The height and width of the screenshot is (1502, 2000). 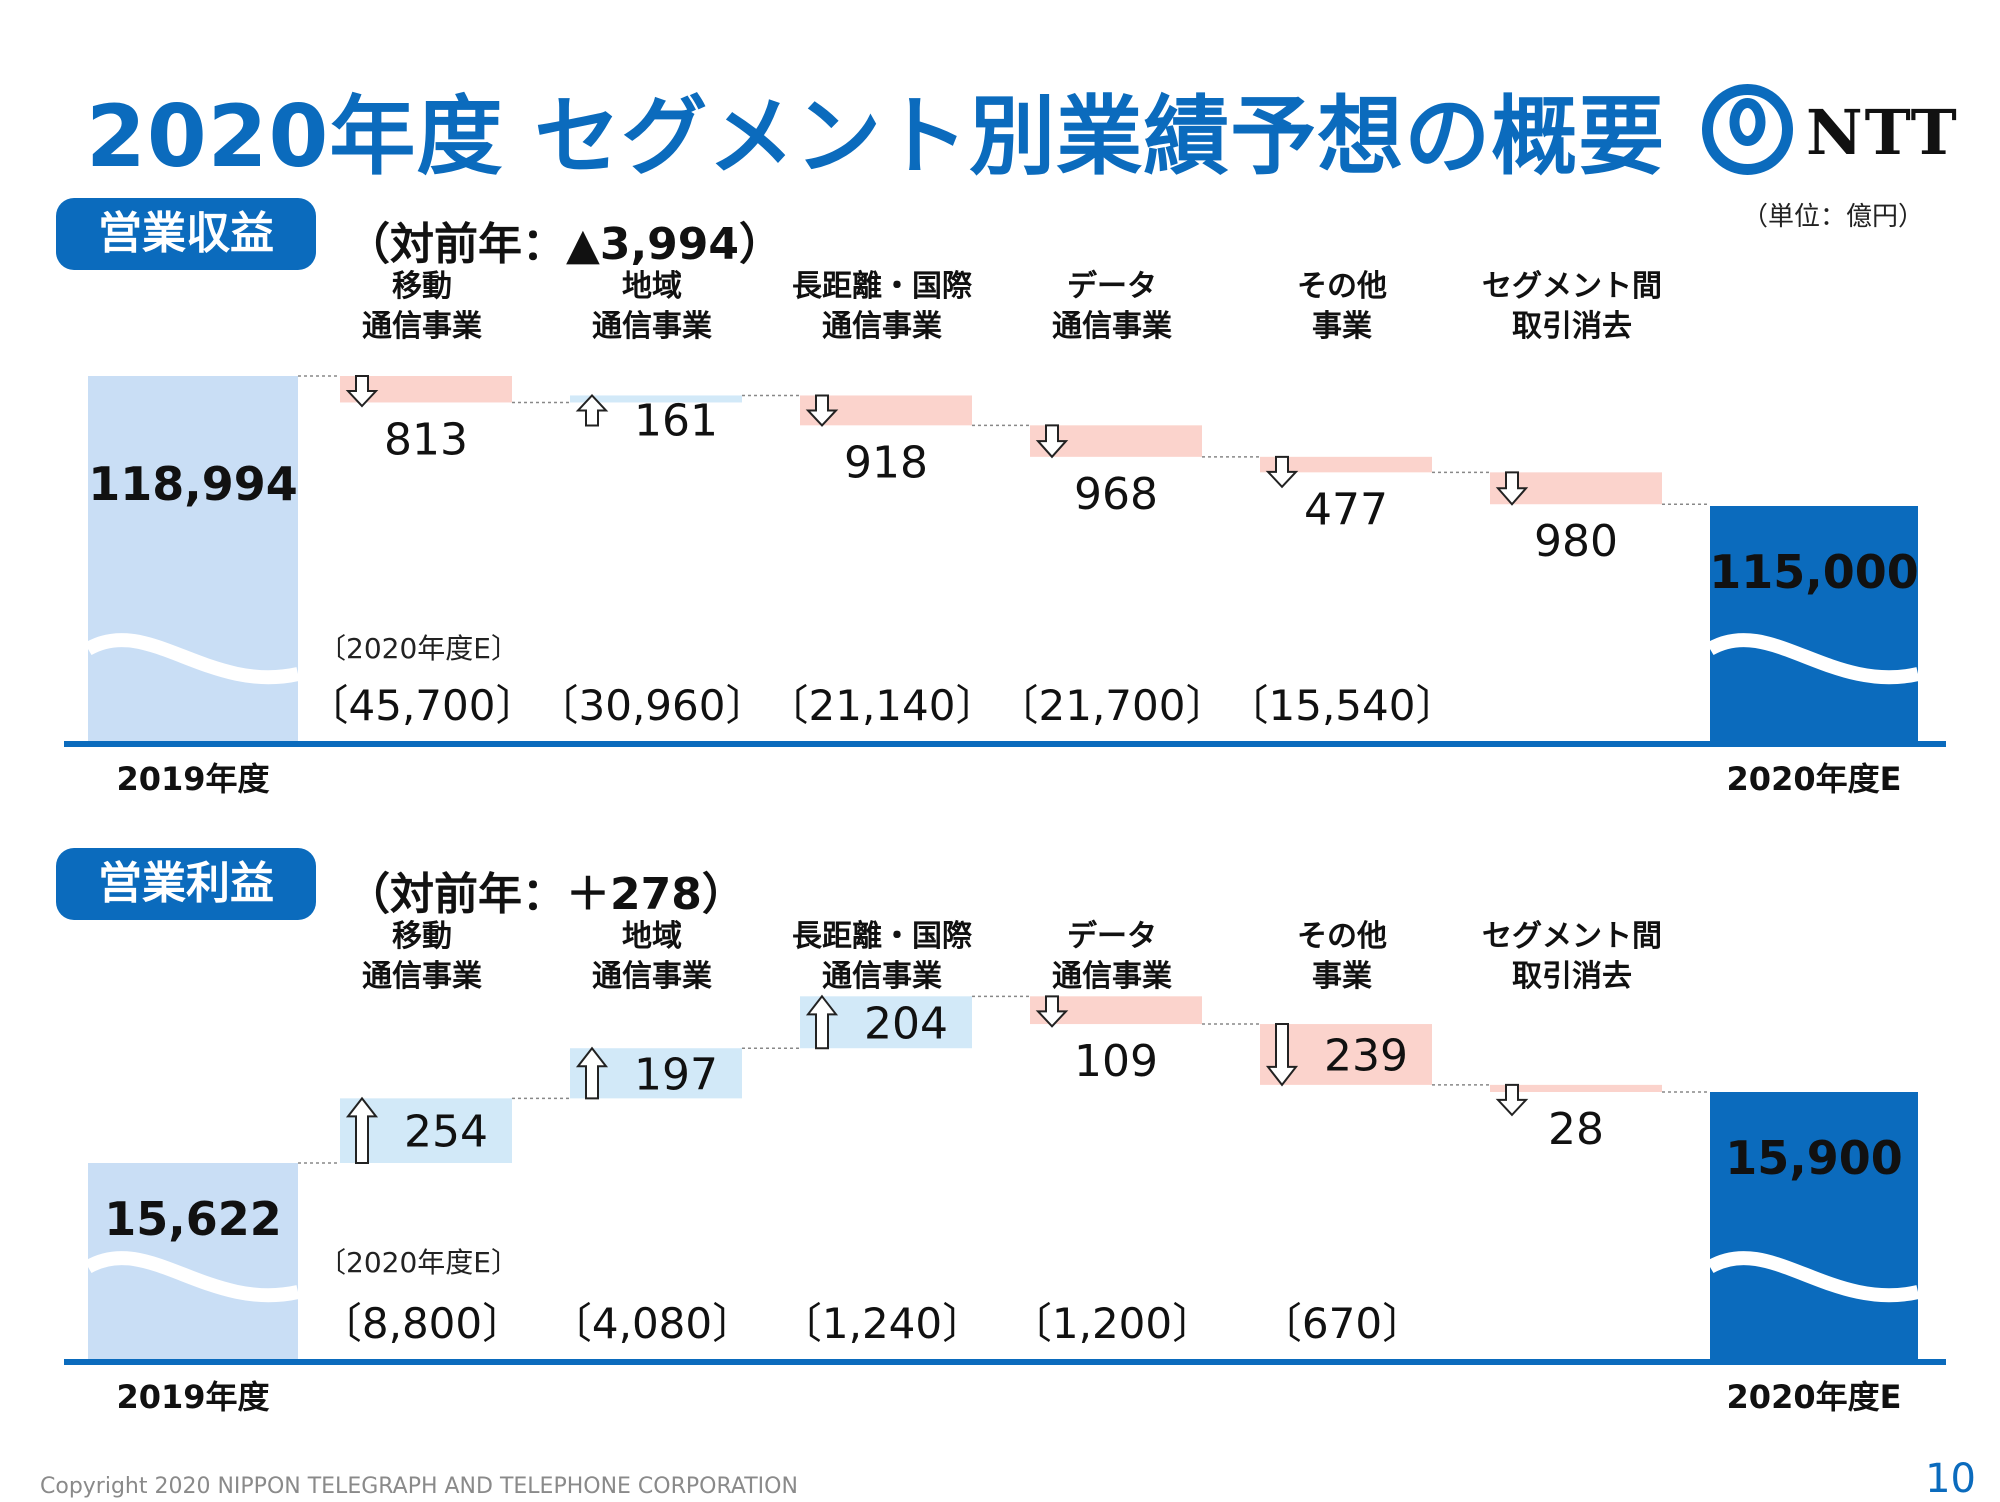 I want to click on forecast-value-label: 〔1,200〕, so click(x=1112, y=1323).